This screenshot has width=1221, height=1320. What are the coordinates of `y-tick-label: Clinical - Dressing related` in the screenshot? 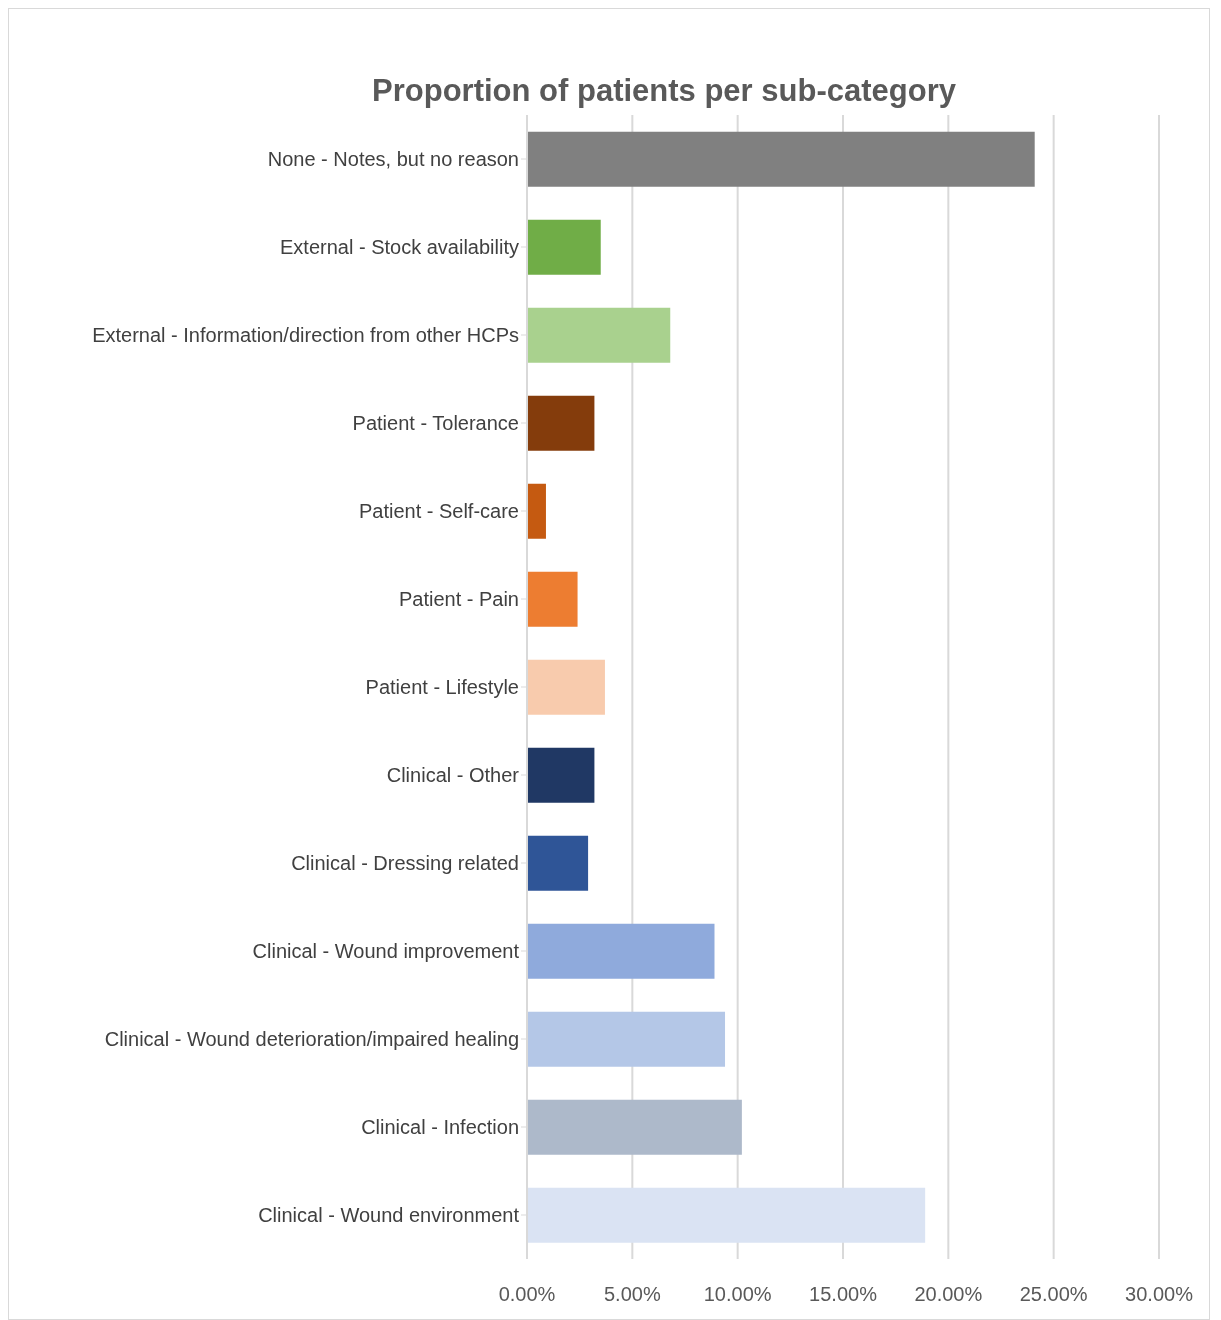 It's located at (405, 863).